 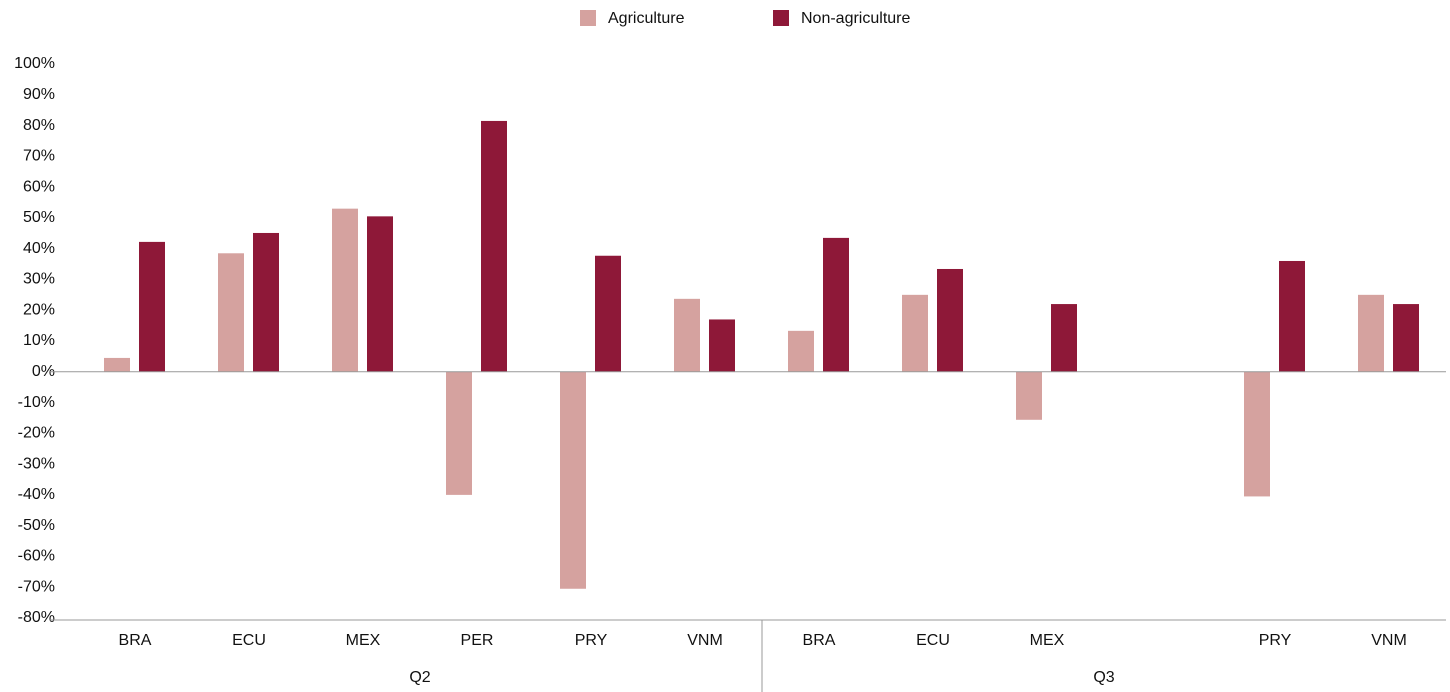 I want to click on y-tick-label: 10%, so click(x=39, y=340).